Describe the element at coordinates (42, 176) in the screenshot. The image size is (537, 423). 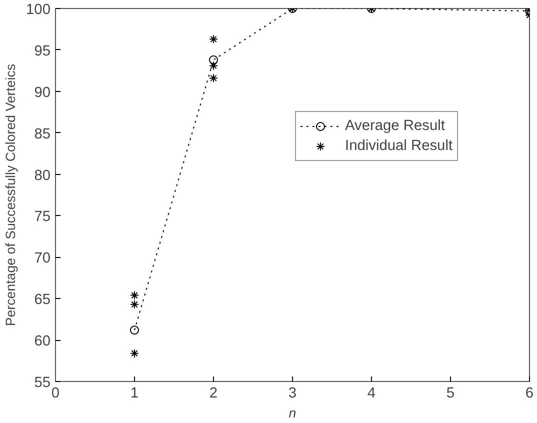
I see `y-tick-label: 80` at that location.